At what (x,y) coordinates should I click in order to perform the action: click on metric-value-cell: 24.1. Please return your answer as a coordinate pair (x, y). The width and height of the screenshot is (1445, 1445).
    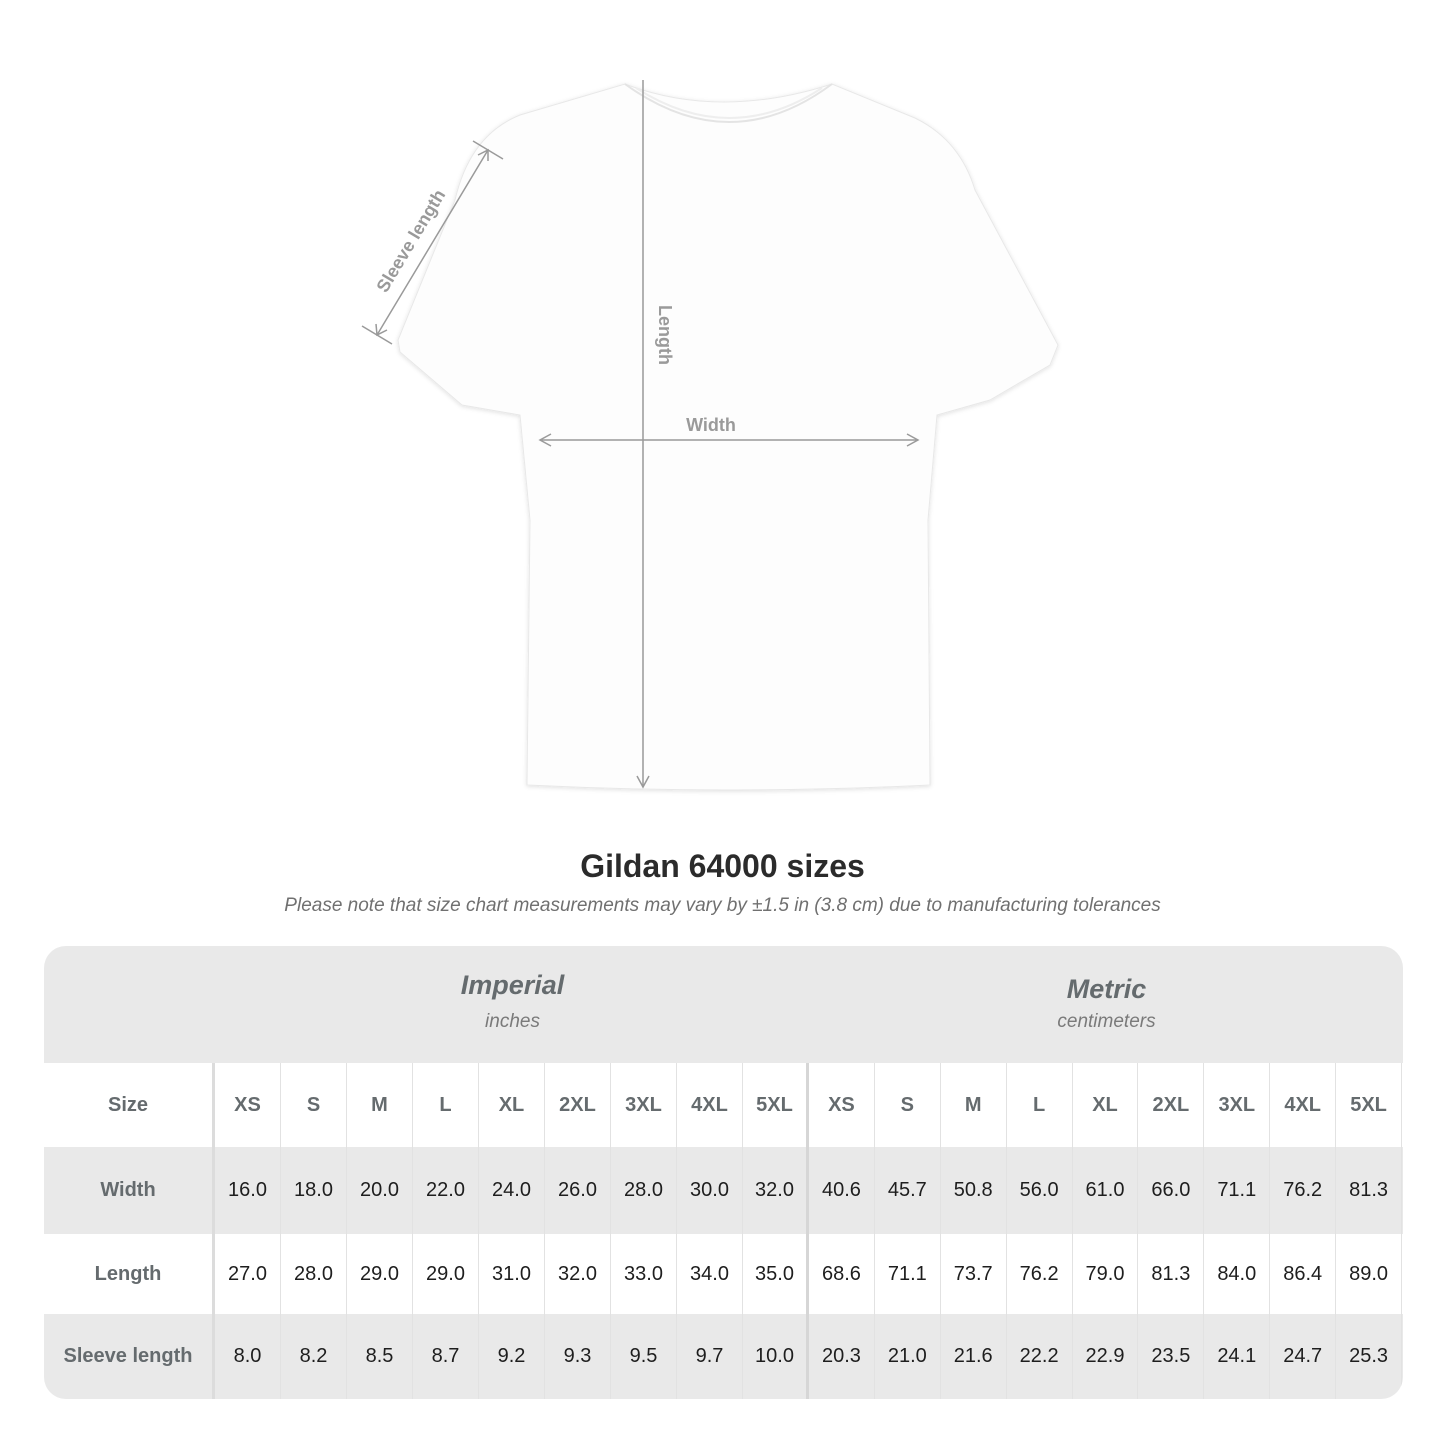
    Looking at the image, I should click on (1237, 1356).